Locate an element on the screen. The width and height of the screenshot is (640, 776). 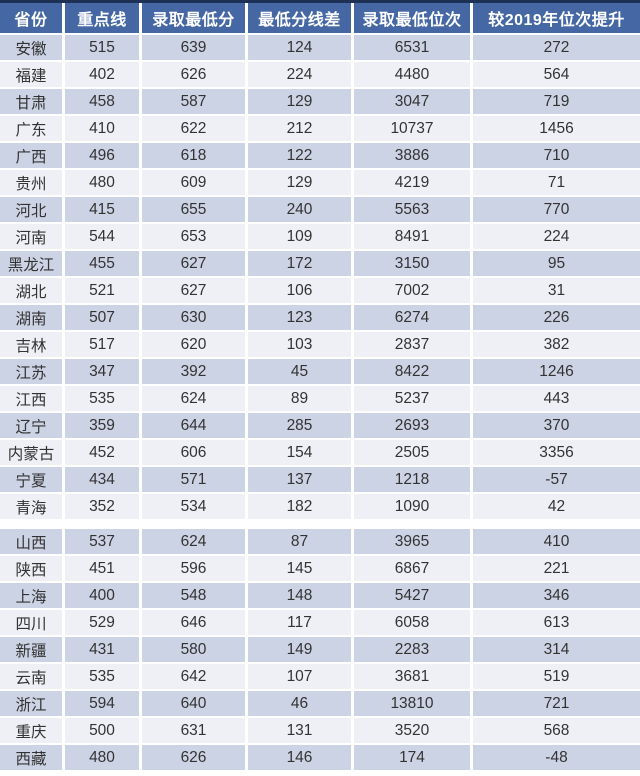
value-cell: 517 is located at coordinates (102, 344).